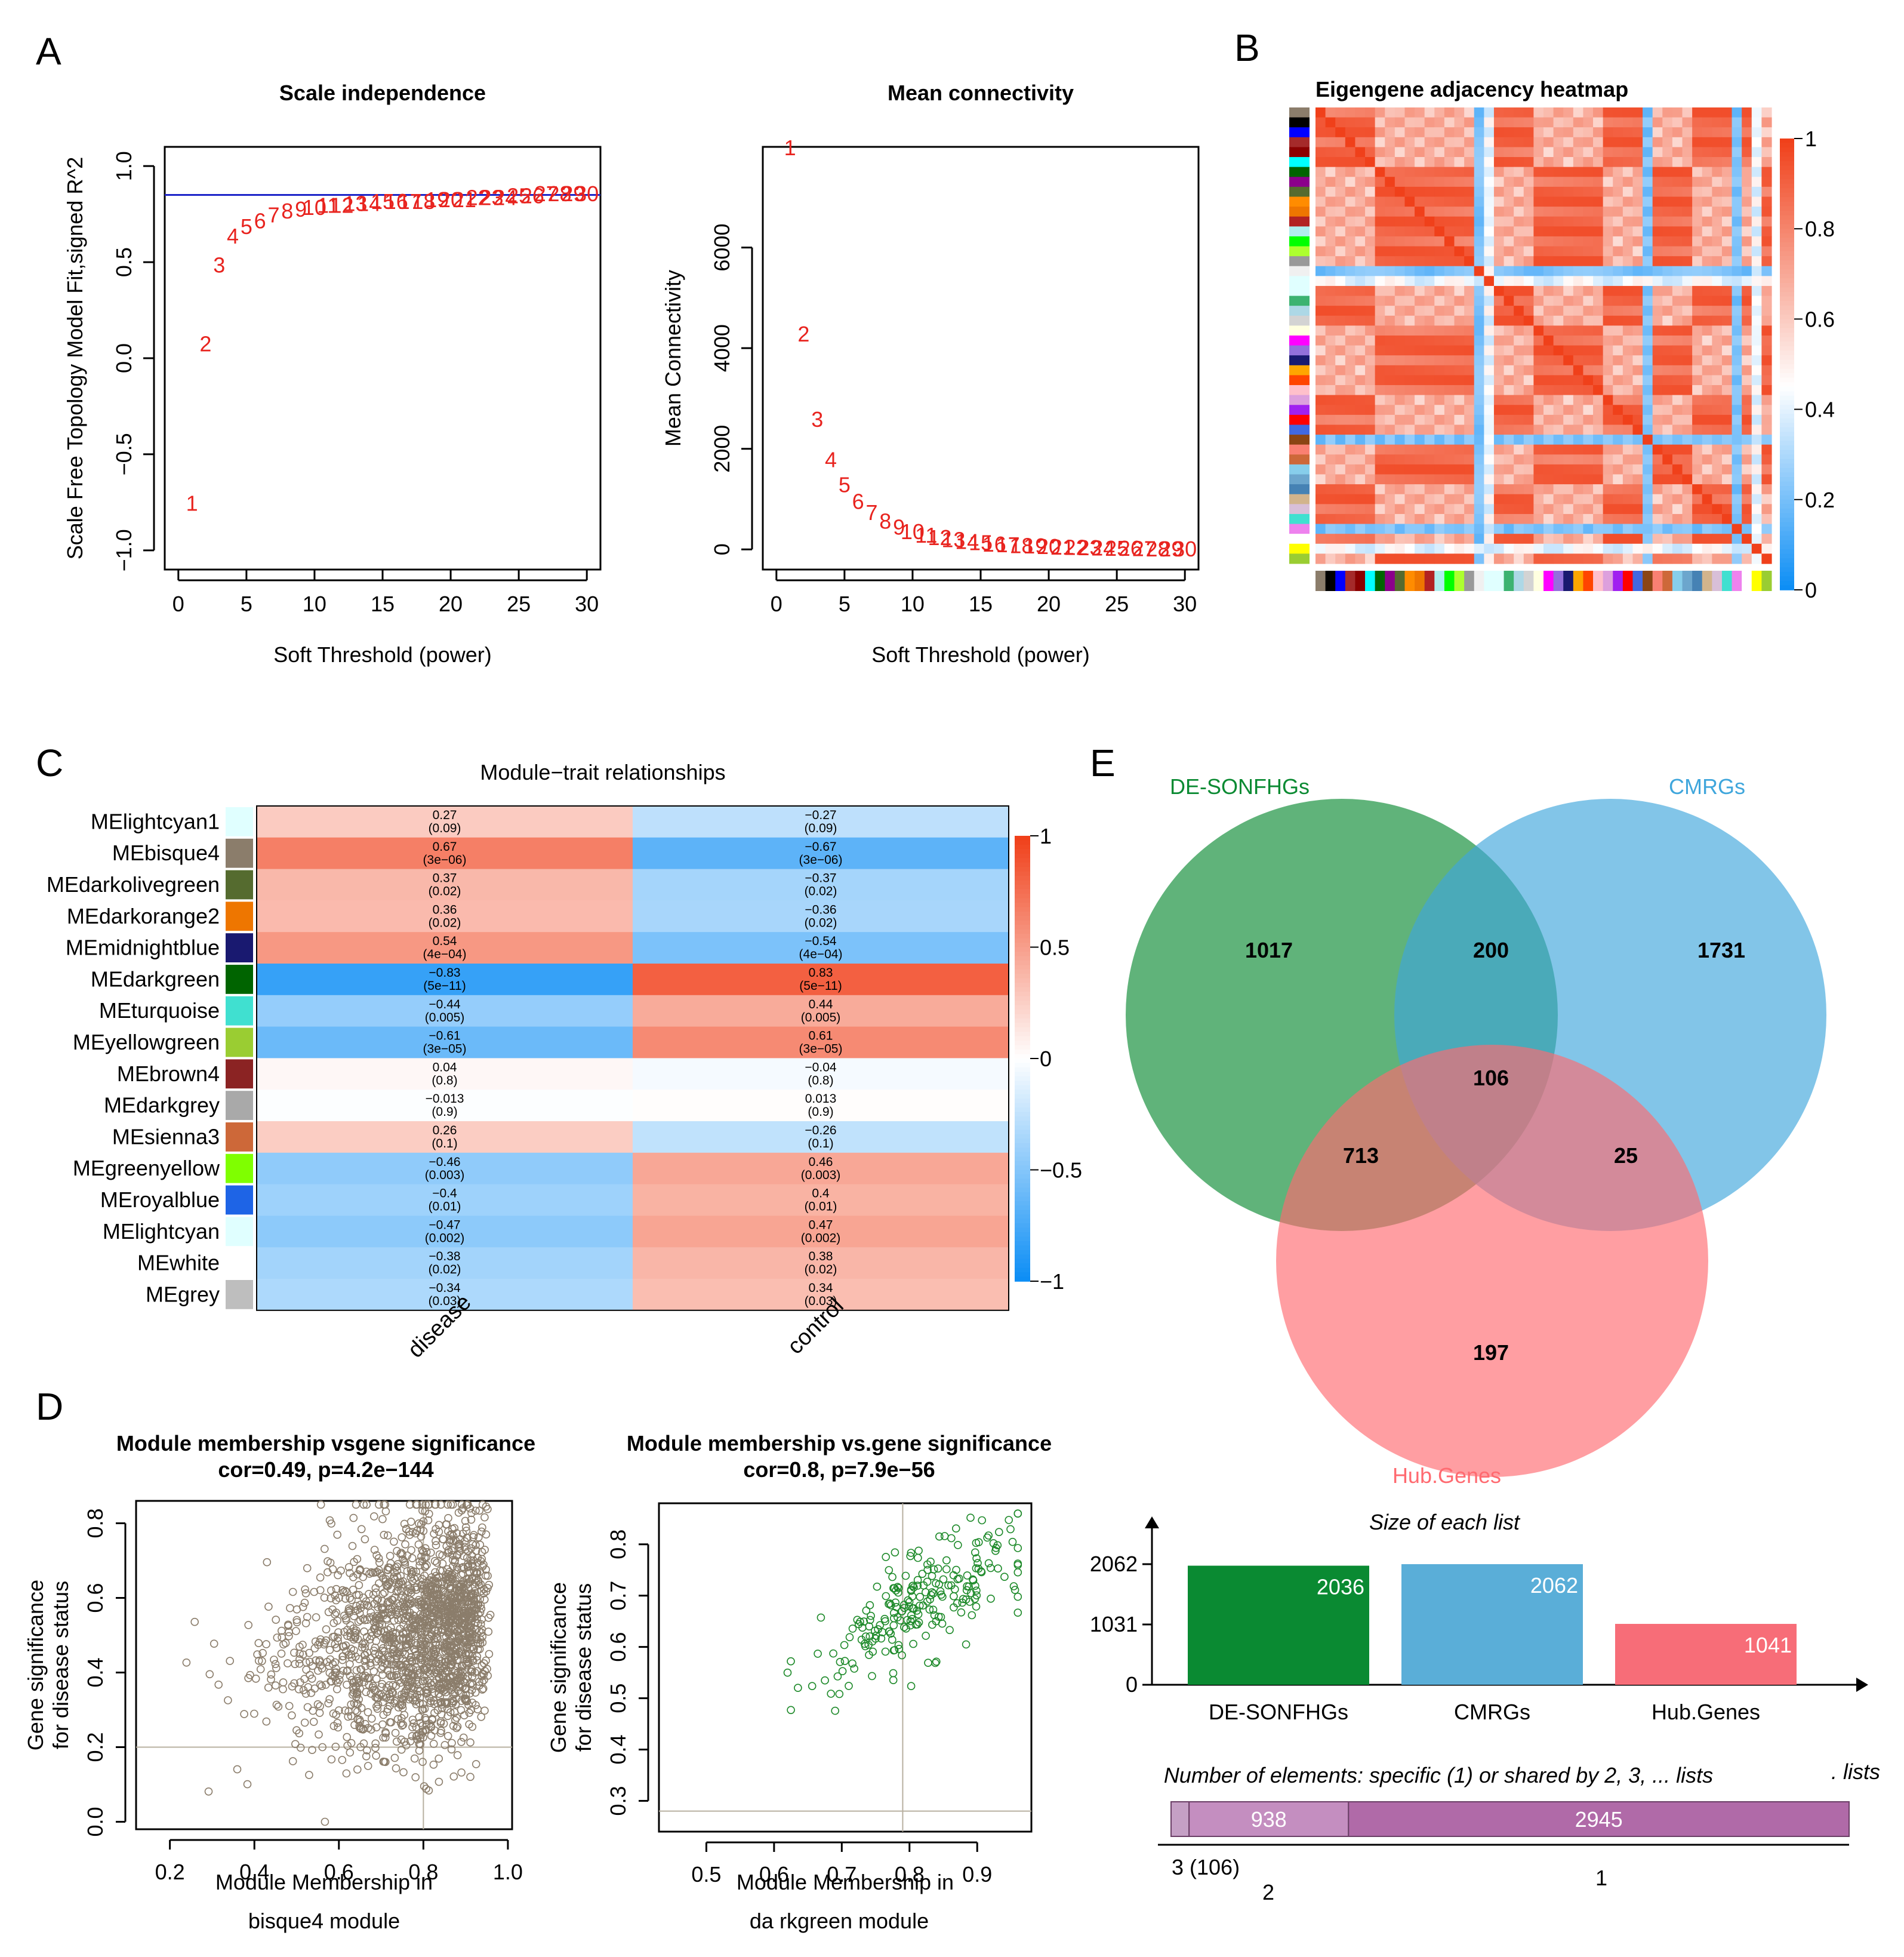 Image resolution: width=1904 pixels, height=1957 pixels. Describe the element at coordinates (325, 1443) in the screenshot. I see `D1-title: Module membership vsgene significance` at that location.